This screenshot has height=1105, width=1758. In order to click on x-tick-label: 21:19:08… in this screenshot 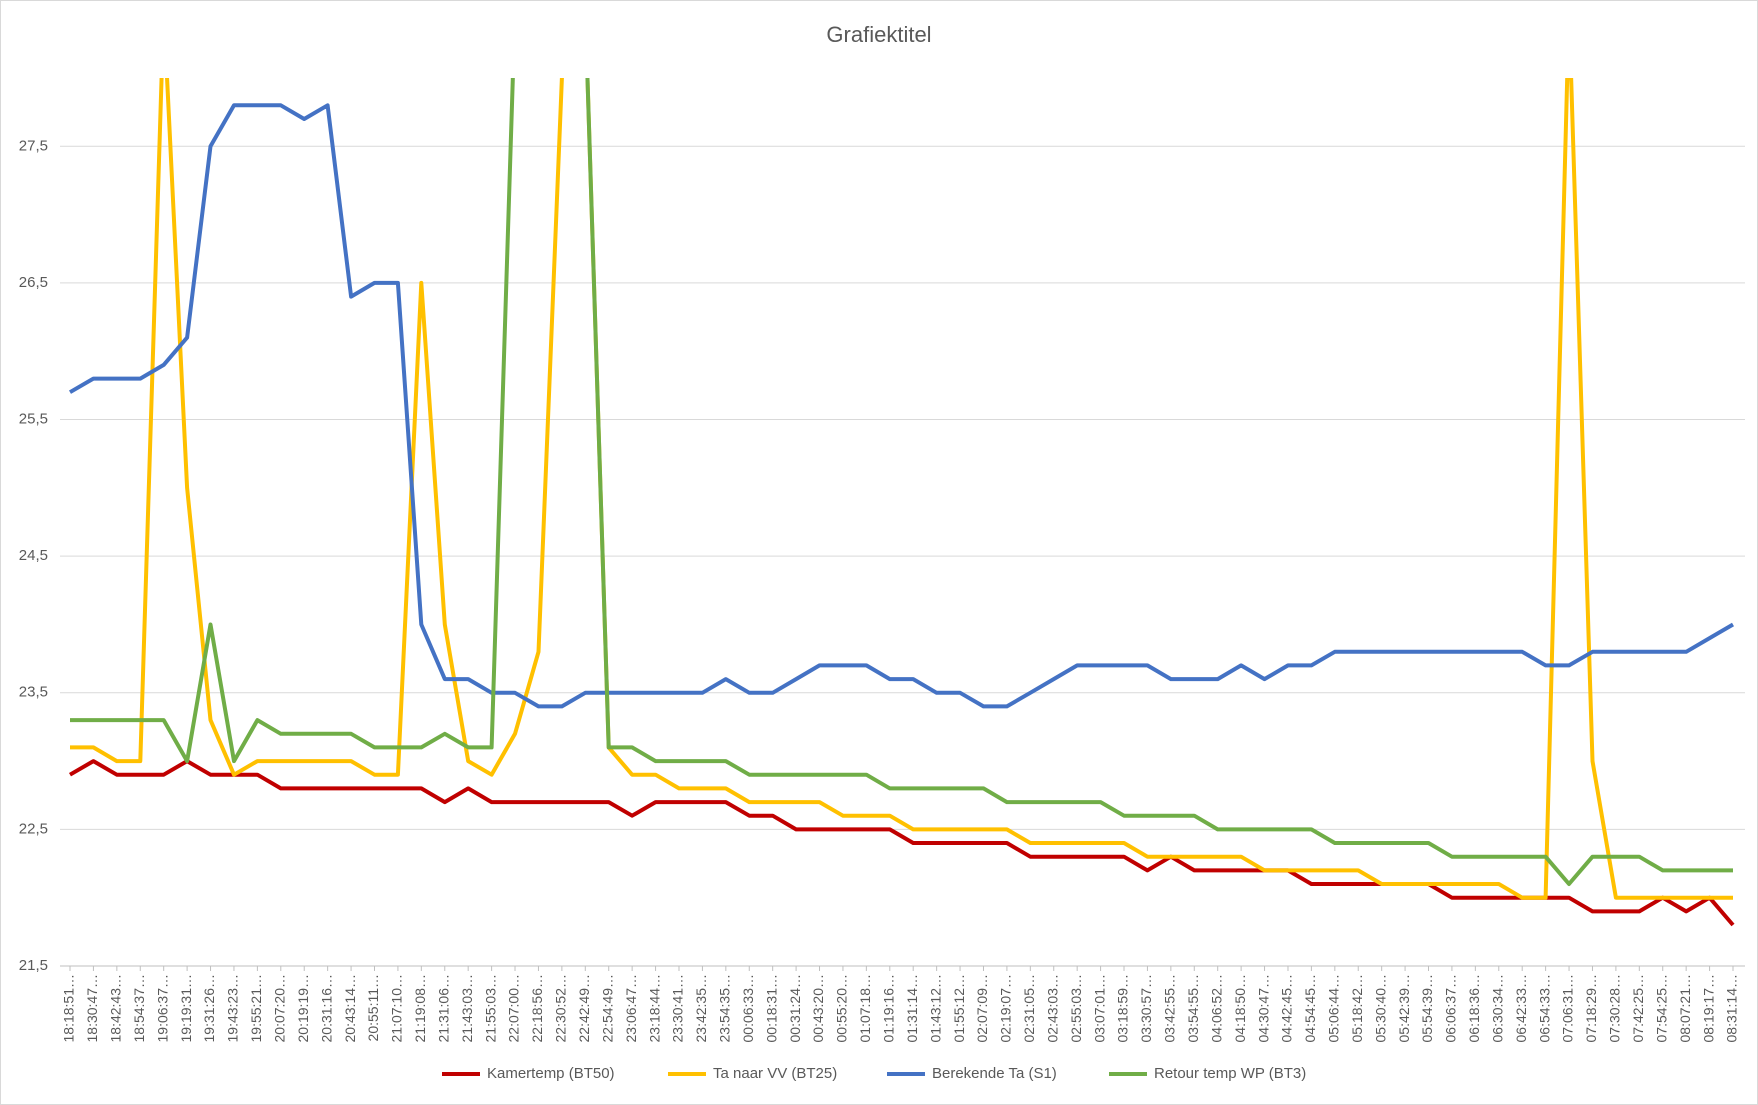, I will do `click(420, 1008)`.